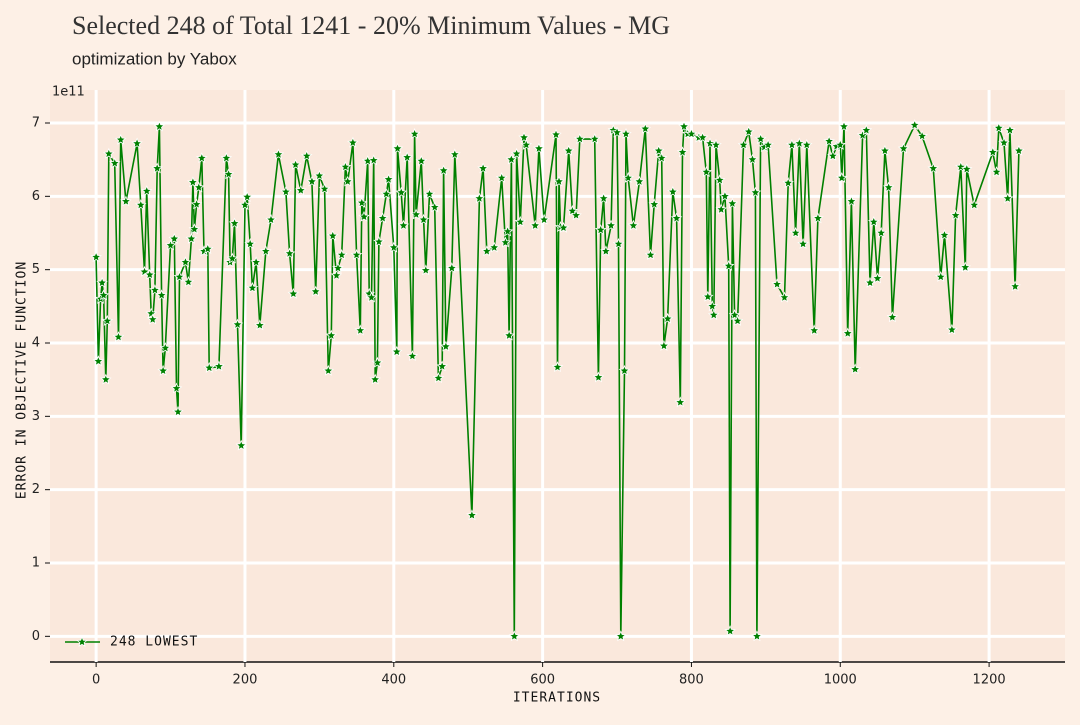  I want to click on x-axis-label: ITERATIONS, so click(557, 698).